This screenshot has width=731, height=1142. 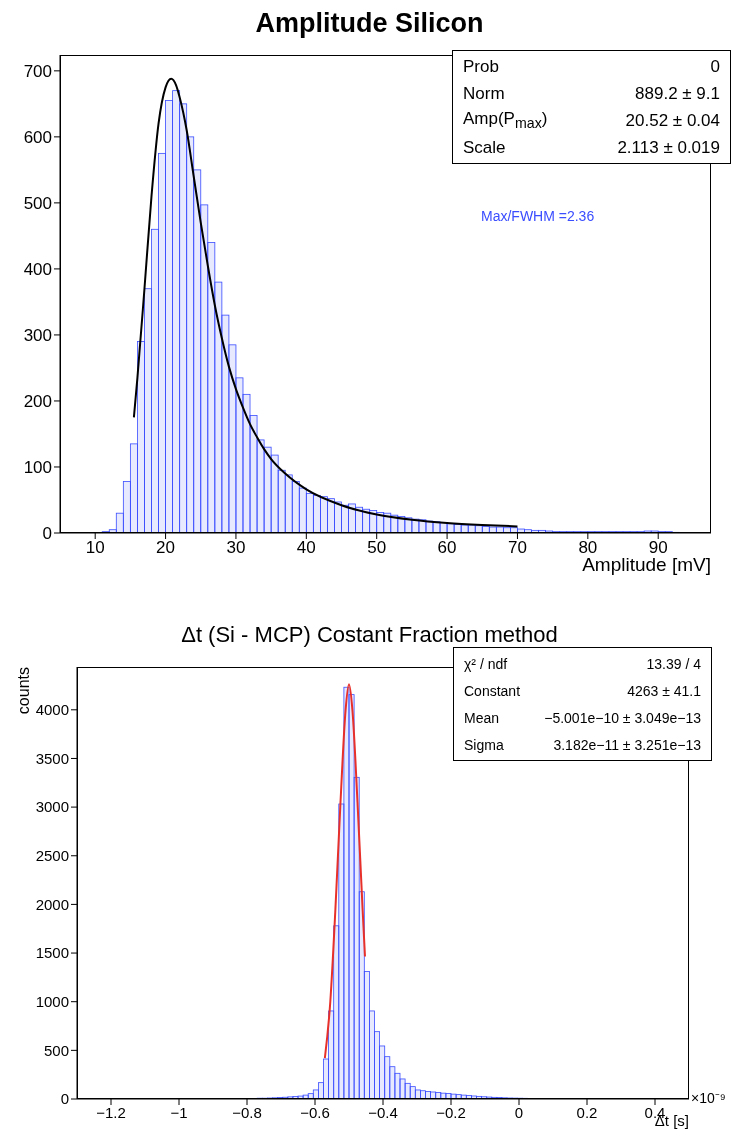 What do you see at coordinates (505, 120) in the screenshot?
I see `annotation: Amp(P$_{max}$)` at bounding box center [505, 120].